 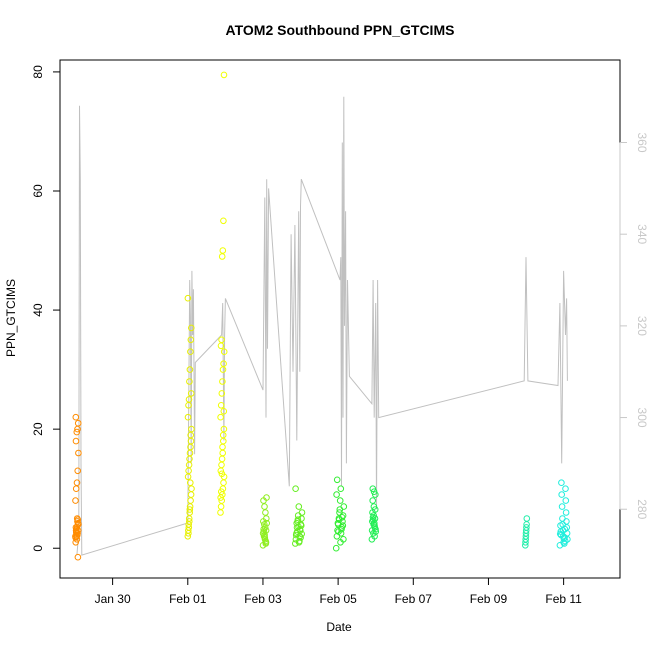 I want to click on y2-tick-label: 300, so click(x=642, y=418).